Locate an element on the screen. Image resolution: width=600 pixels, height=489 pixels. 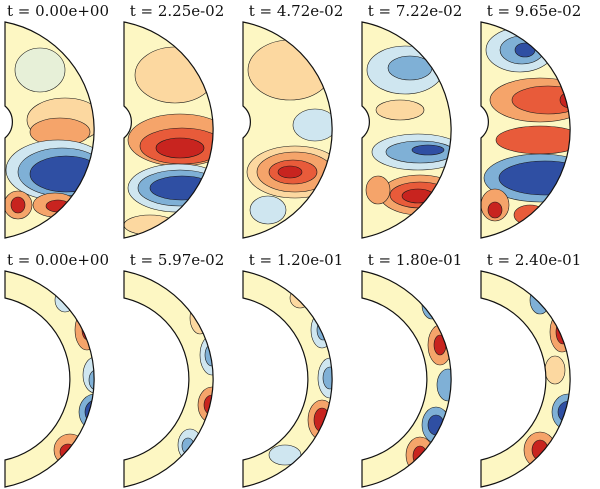
panel-title: t = 5.97e-02 is located at coordinates (177, 260).